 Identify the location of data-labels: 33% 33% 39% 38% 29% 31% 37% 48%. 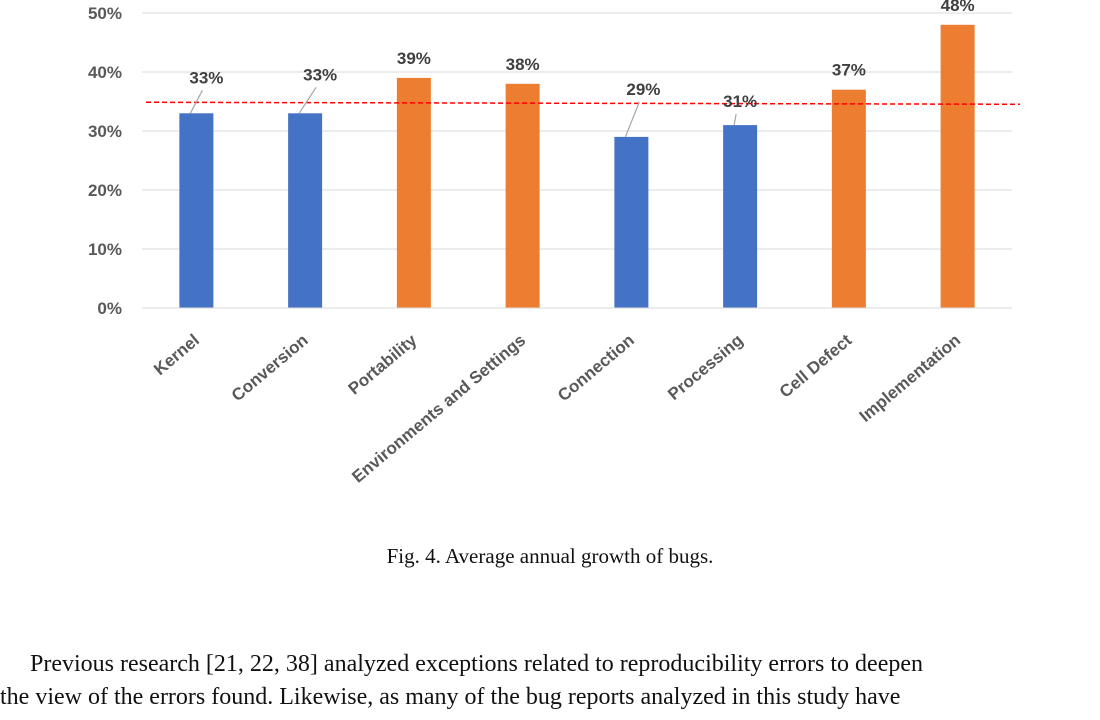
(581, 55).